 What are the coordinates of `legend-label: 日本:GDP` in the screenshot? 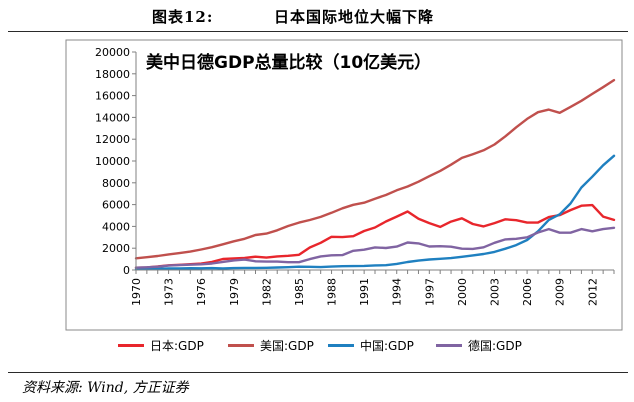 It's located at (177, 345).